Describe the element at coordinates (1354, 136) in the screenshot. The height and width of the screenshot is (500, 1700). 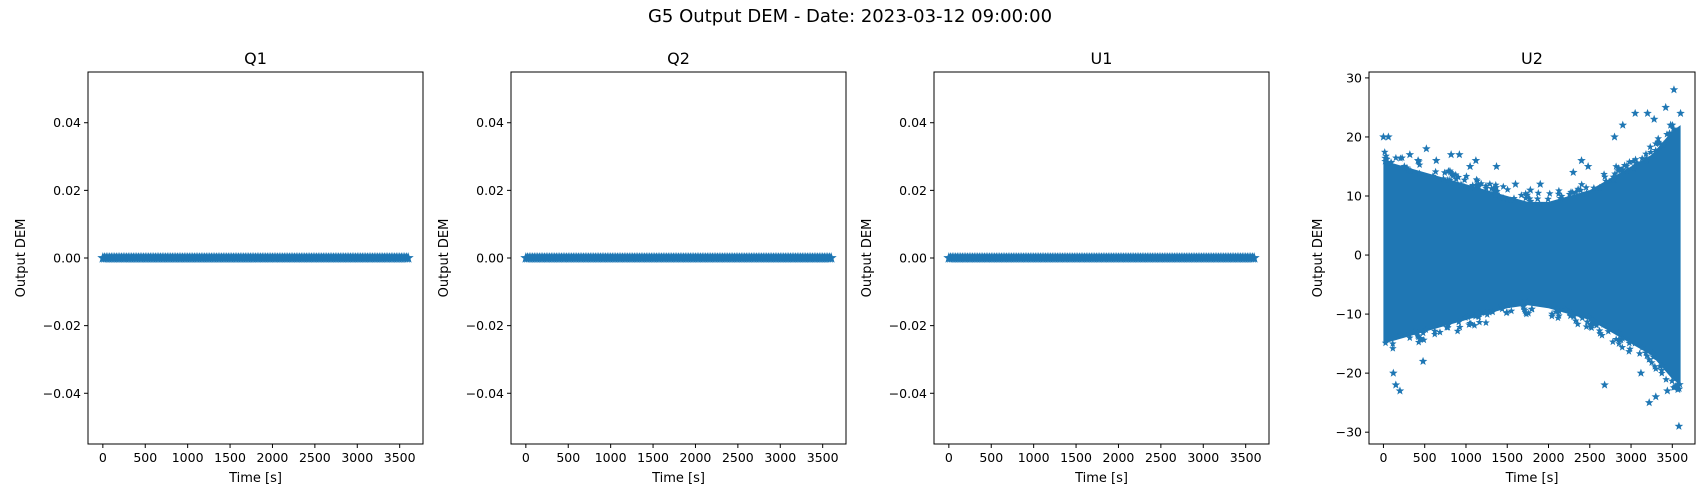
I see `y-tick-label: 20` at that location.